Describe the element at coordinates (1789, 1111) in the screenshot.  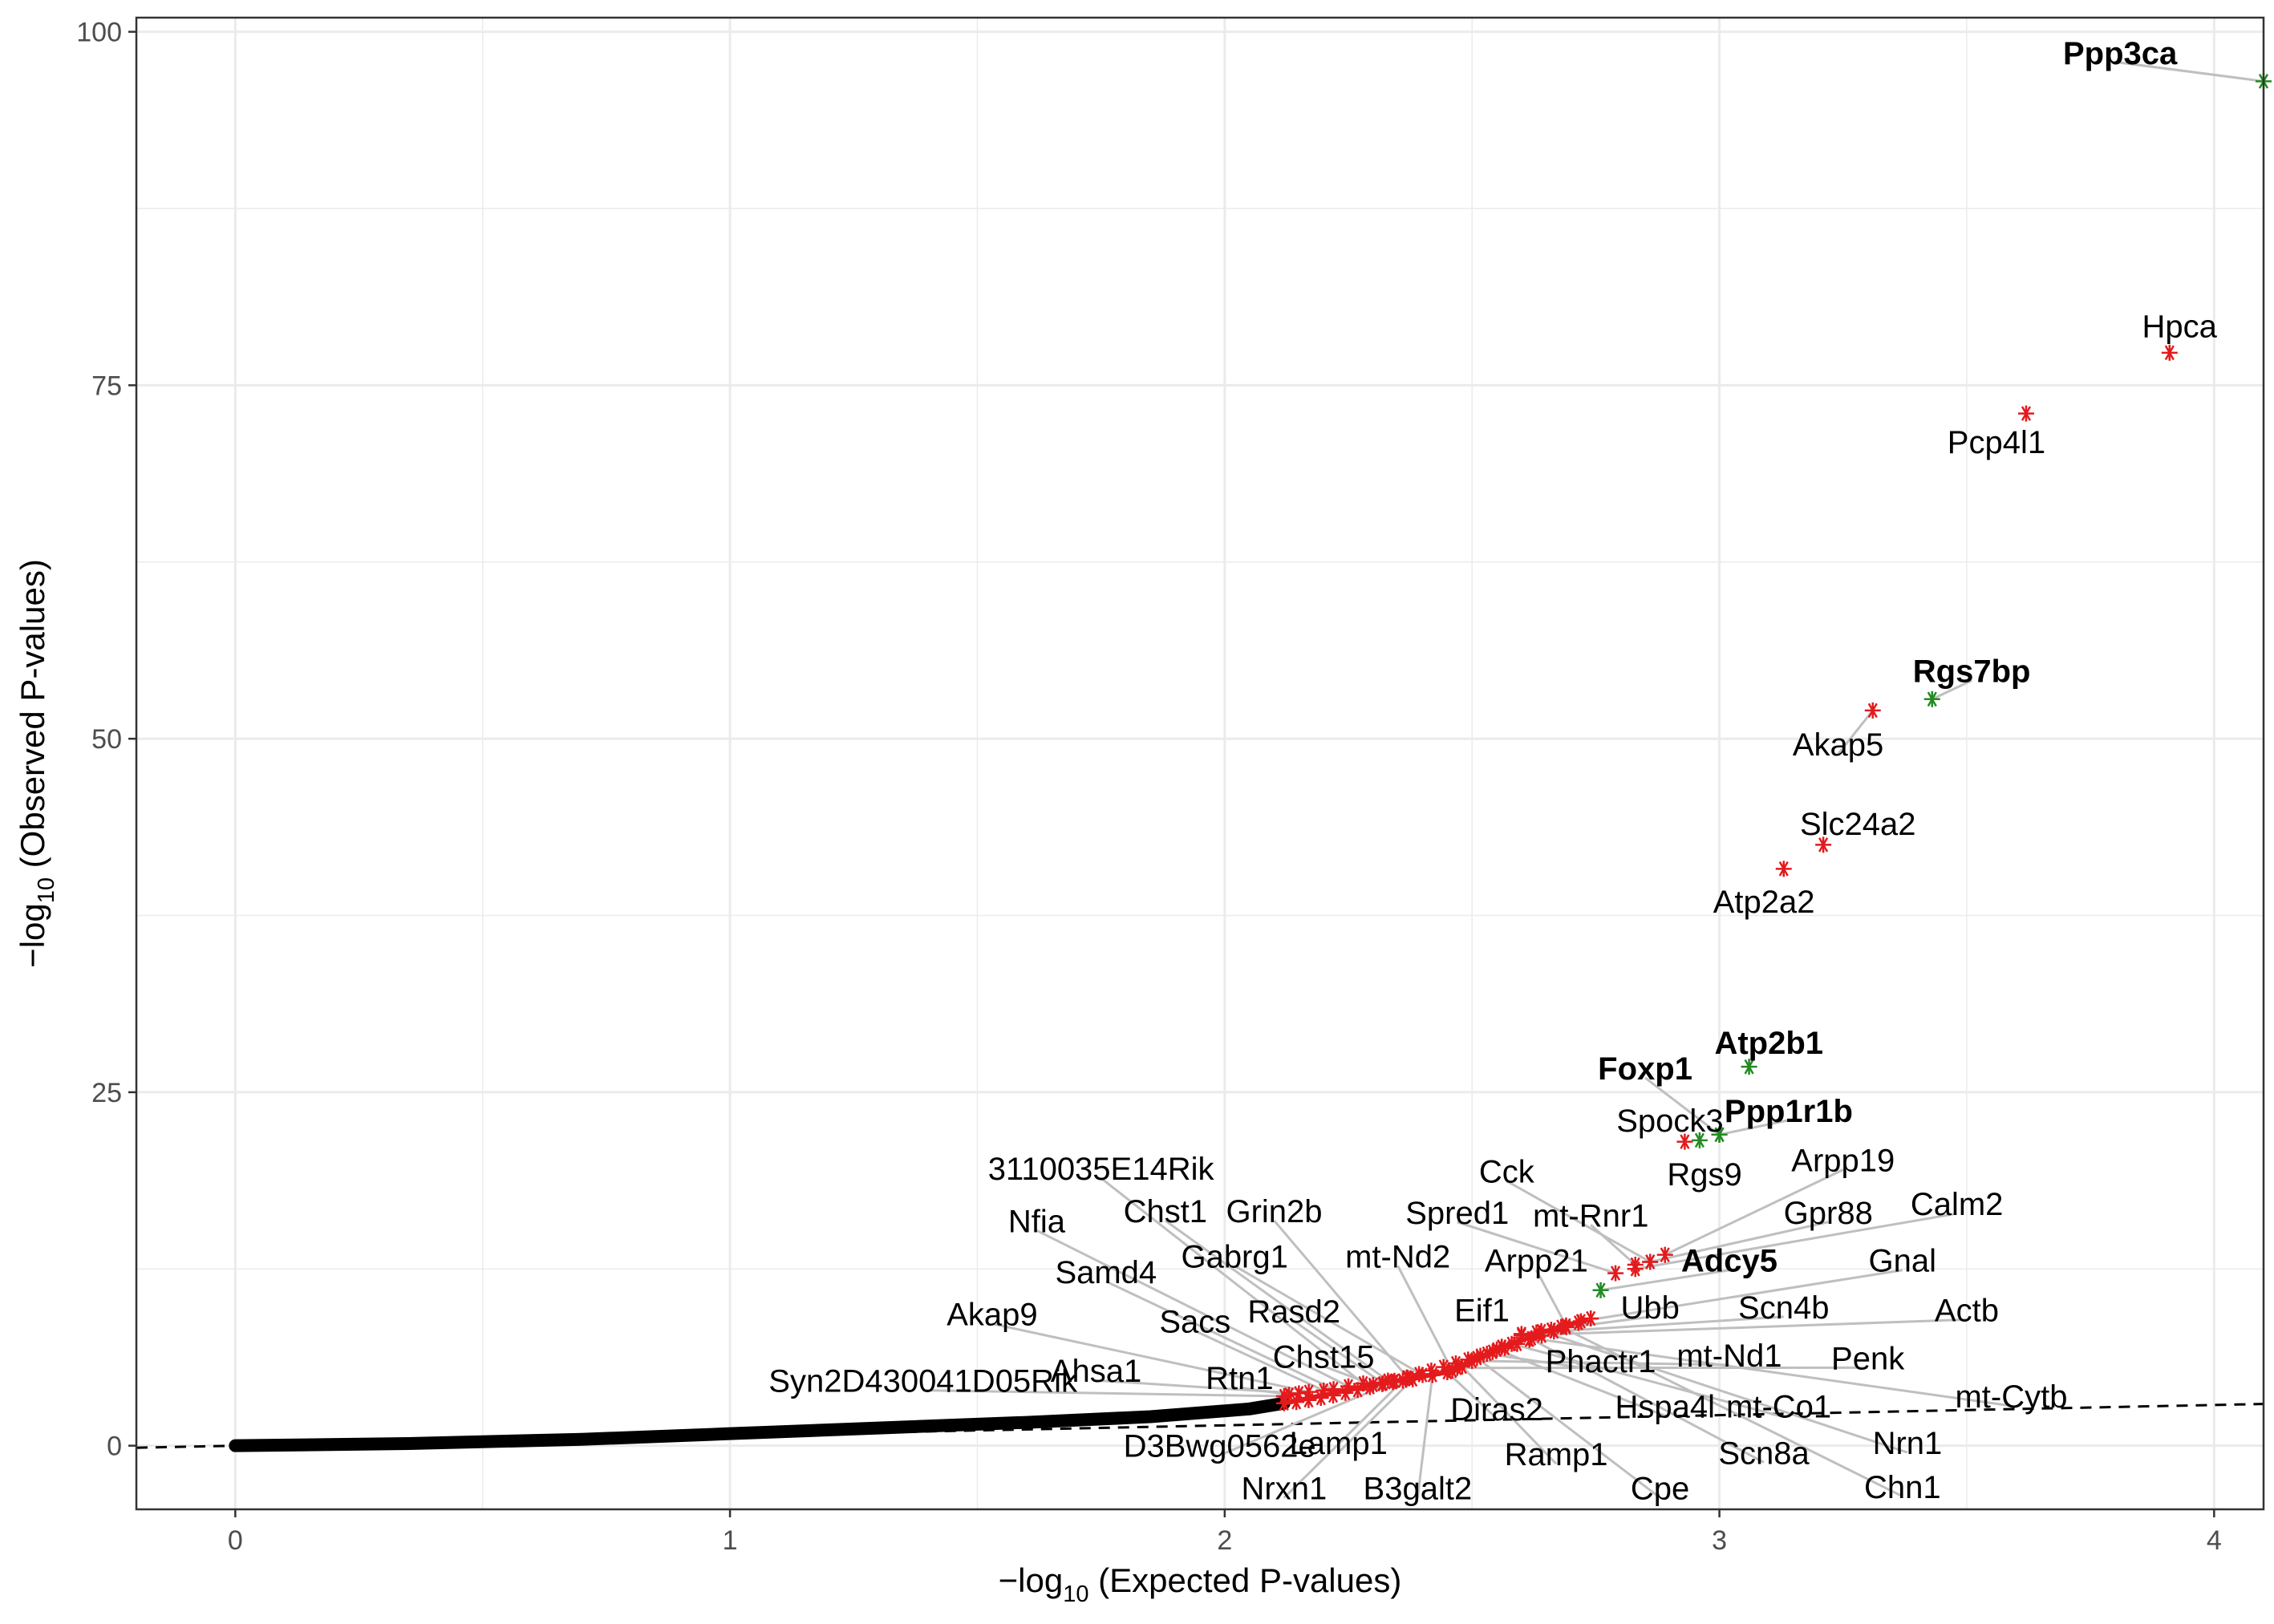
I see `gene-label: Ppp1r1b` at that location.